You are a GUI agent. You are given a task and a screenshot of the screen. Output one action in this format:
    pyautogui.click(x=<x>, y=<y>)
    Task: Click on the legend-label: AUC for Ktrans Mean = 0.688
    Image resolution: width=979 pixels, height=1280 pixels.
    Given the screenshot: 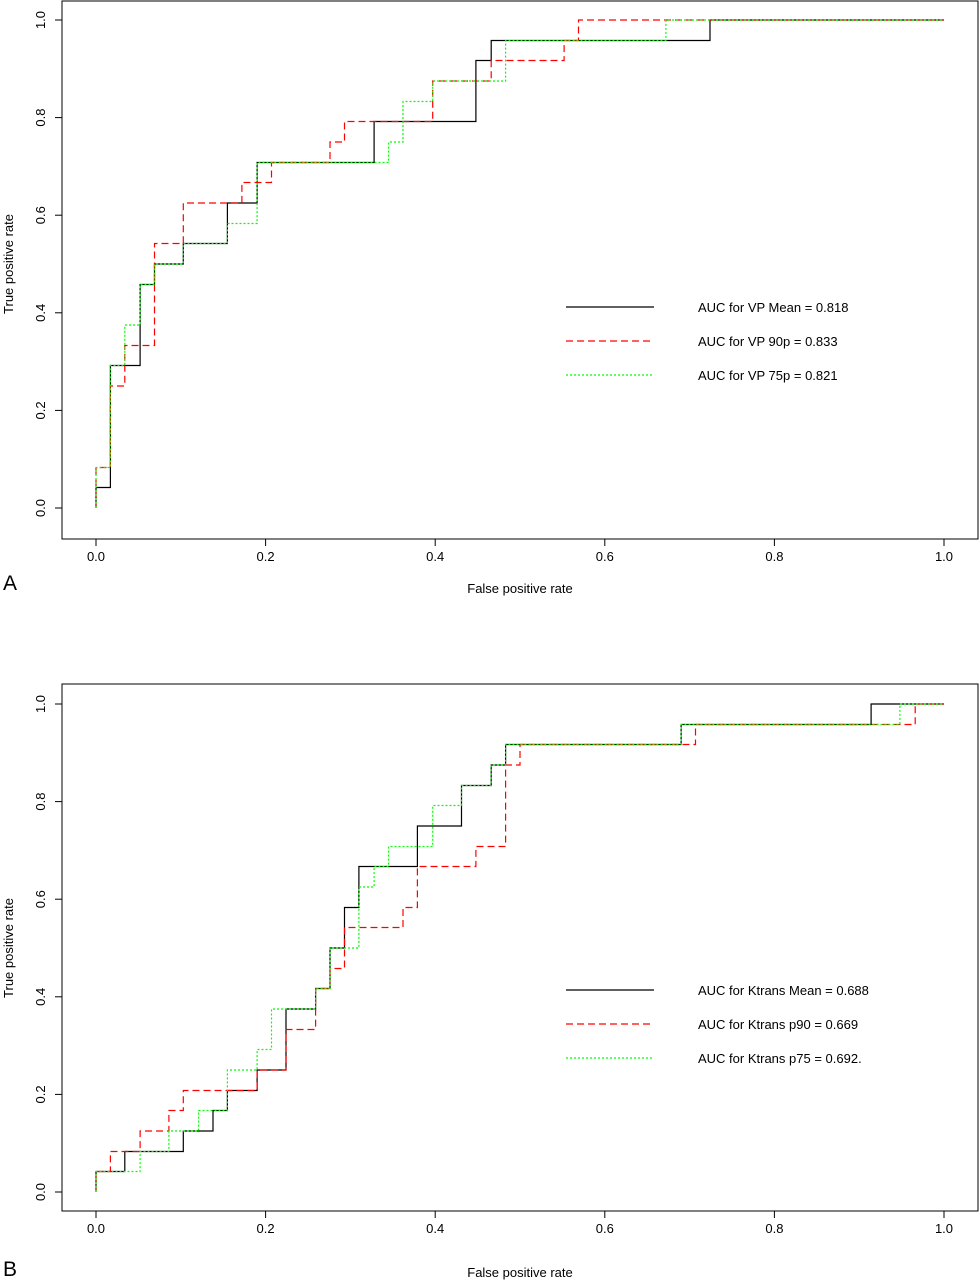 What is the action you would take?
    pyautogui.click(x=783, y=990)
    